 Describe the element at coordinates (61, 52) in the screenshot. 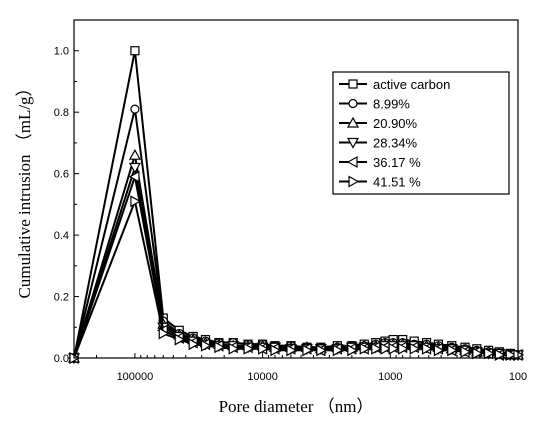

I see `y-tick-label: 1.0` at that location.